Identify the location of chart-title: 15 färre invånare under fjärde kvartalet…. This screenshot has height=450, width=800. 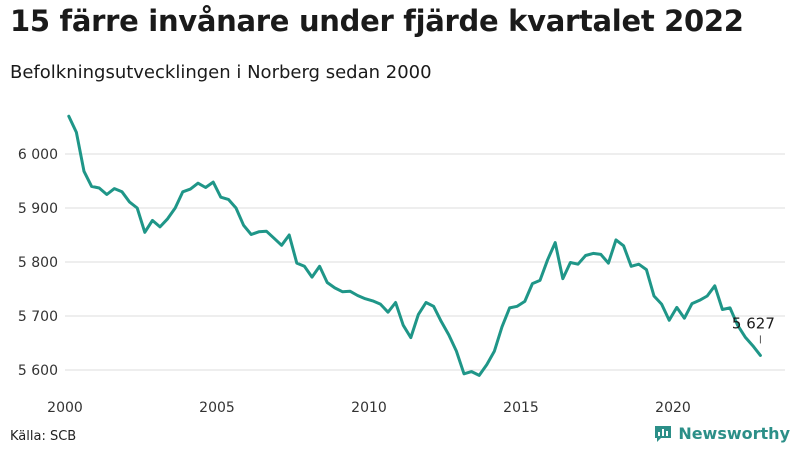
(377, 21).